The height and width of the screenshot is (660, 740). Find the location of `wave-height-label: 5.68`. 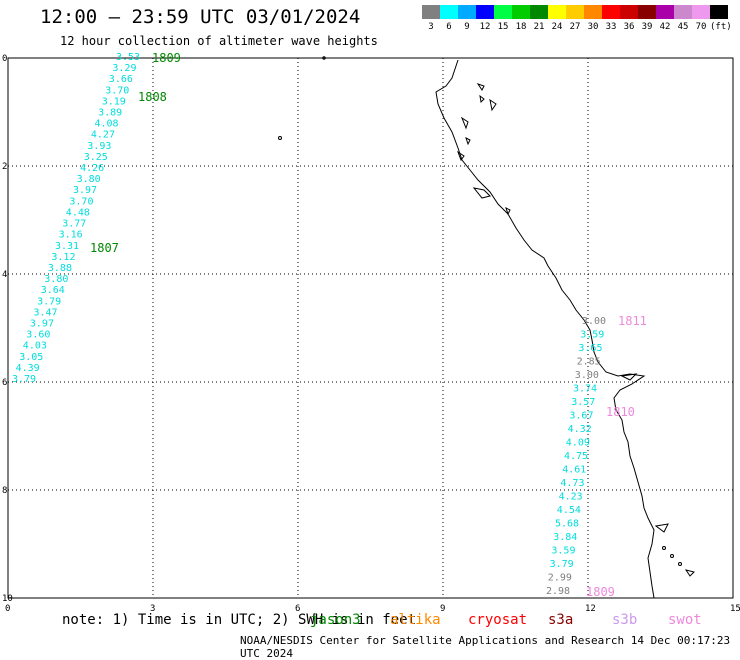

wave-height-label: 5.68 is located at coordinates (567, 524).